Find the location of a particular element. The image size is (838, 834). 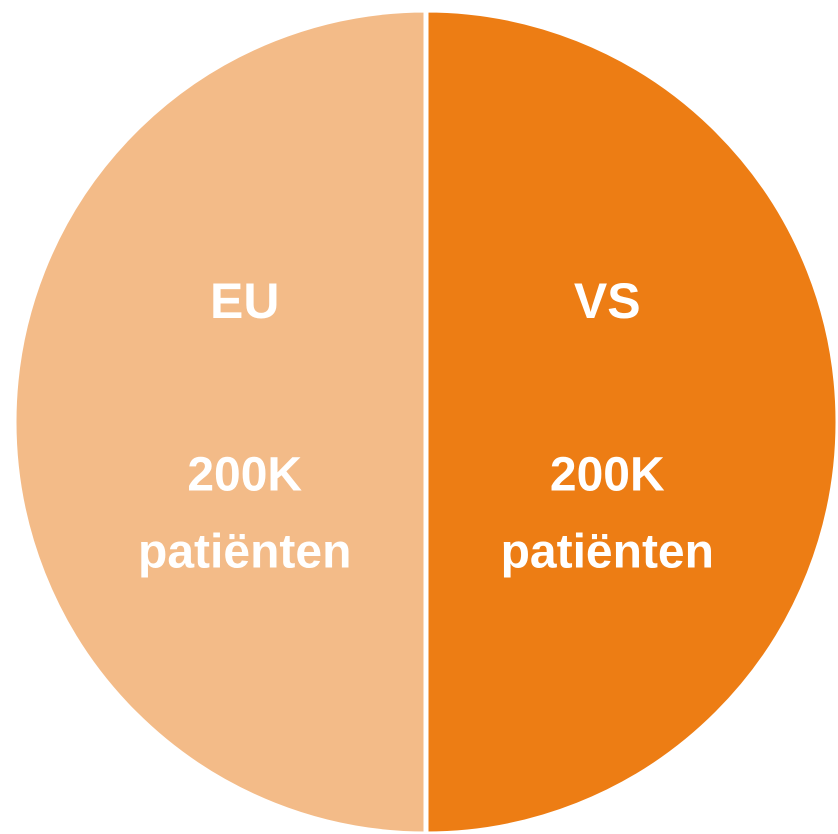

slice-category-label: VS is located at coordinates (607, 301).